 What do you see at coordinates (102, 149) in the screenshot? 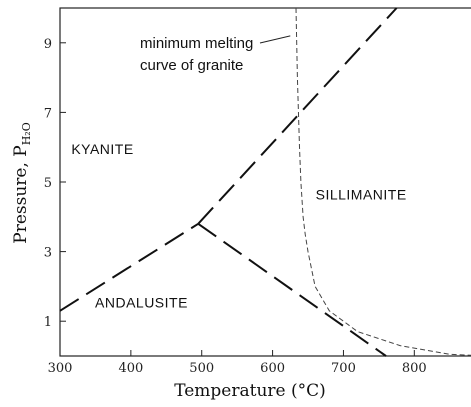
I see `field-label-kyanite: KYANITE` at bounding box center [102, 149].